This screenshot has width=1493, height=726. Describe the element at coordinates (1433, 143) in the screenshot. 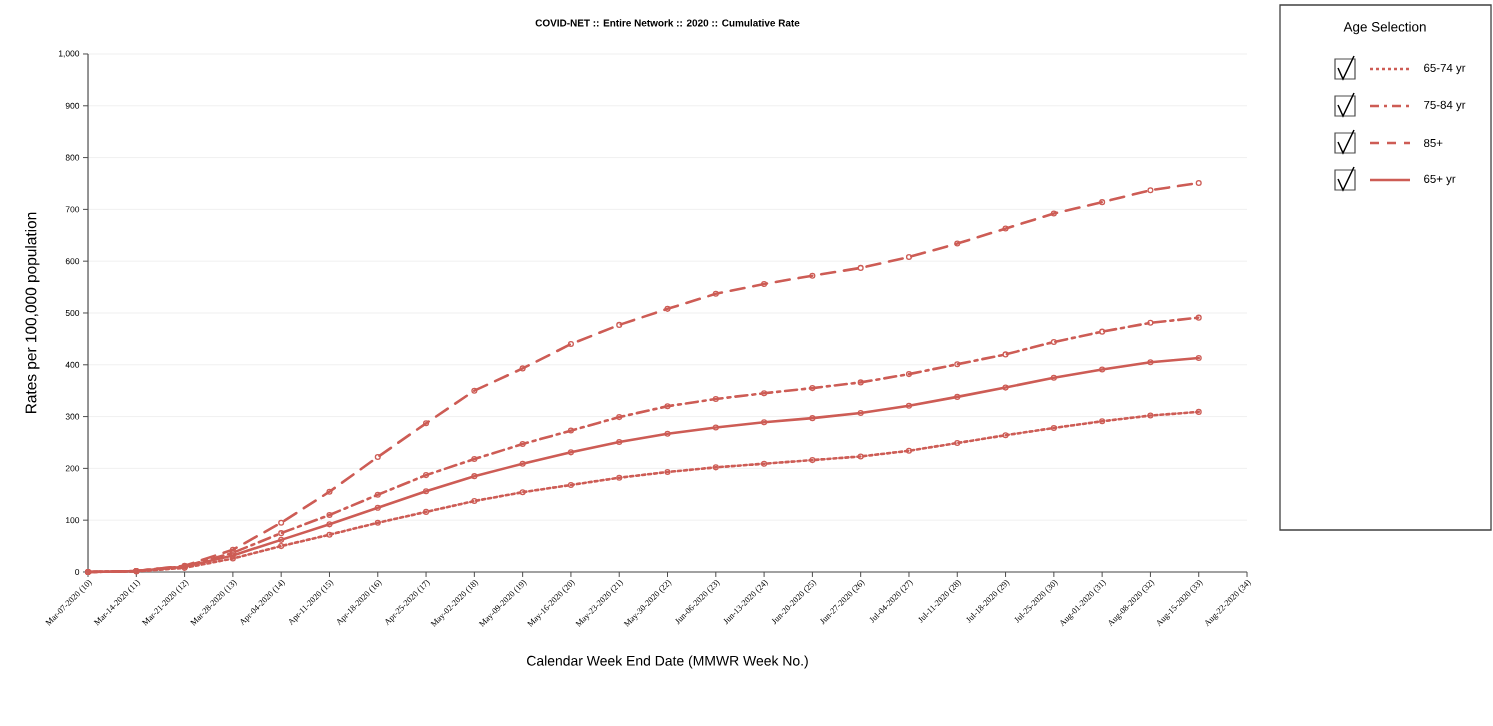

I see `legend-label: 85+` at that location.